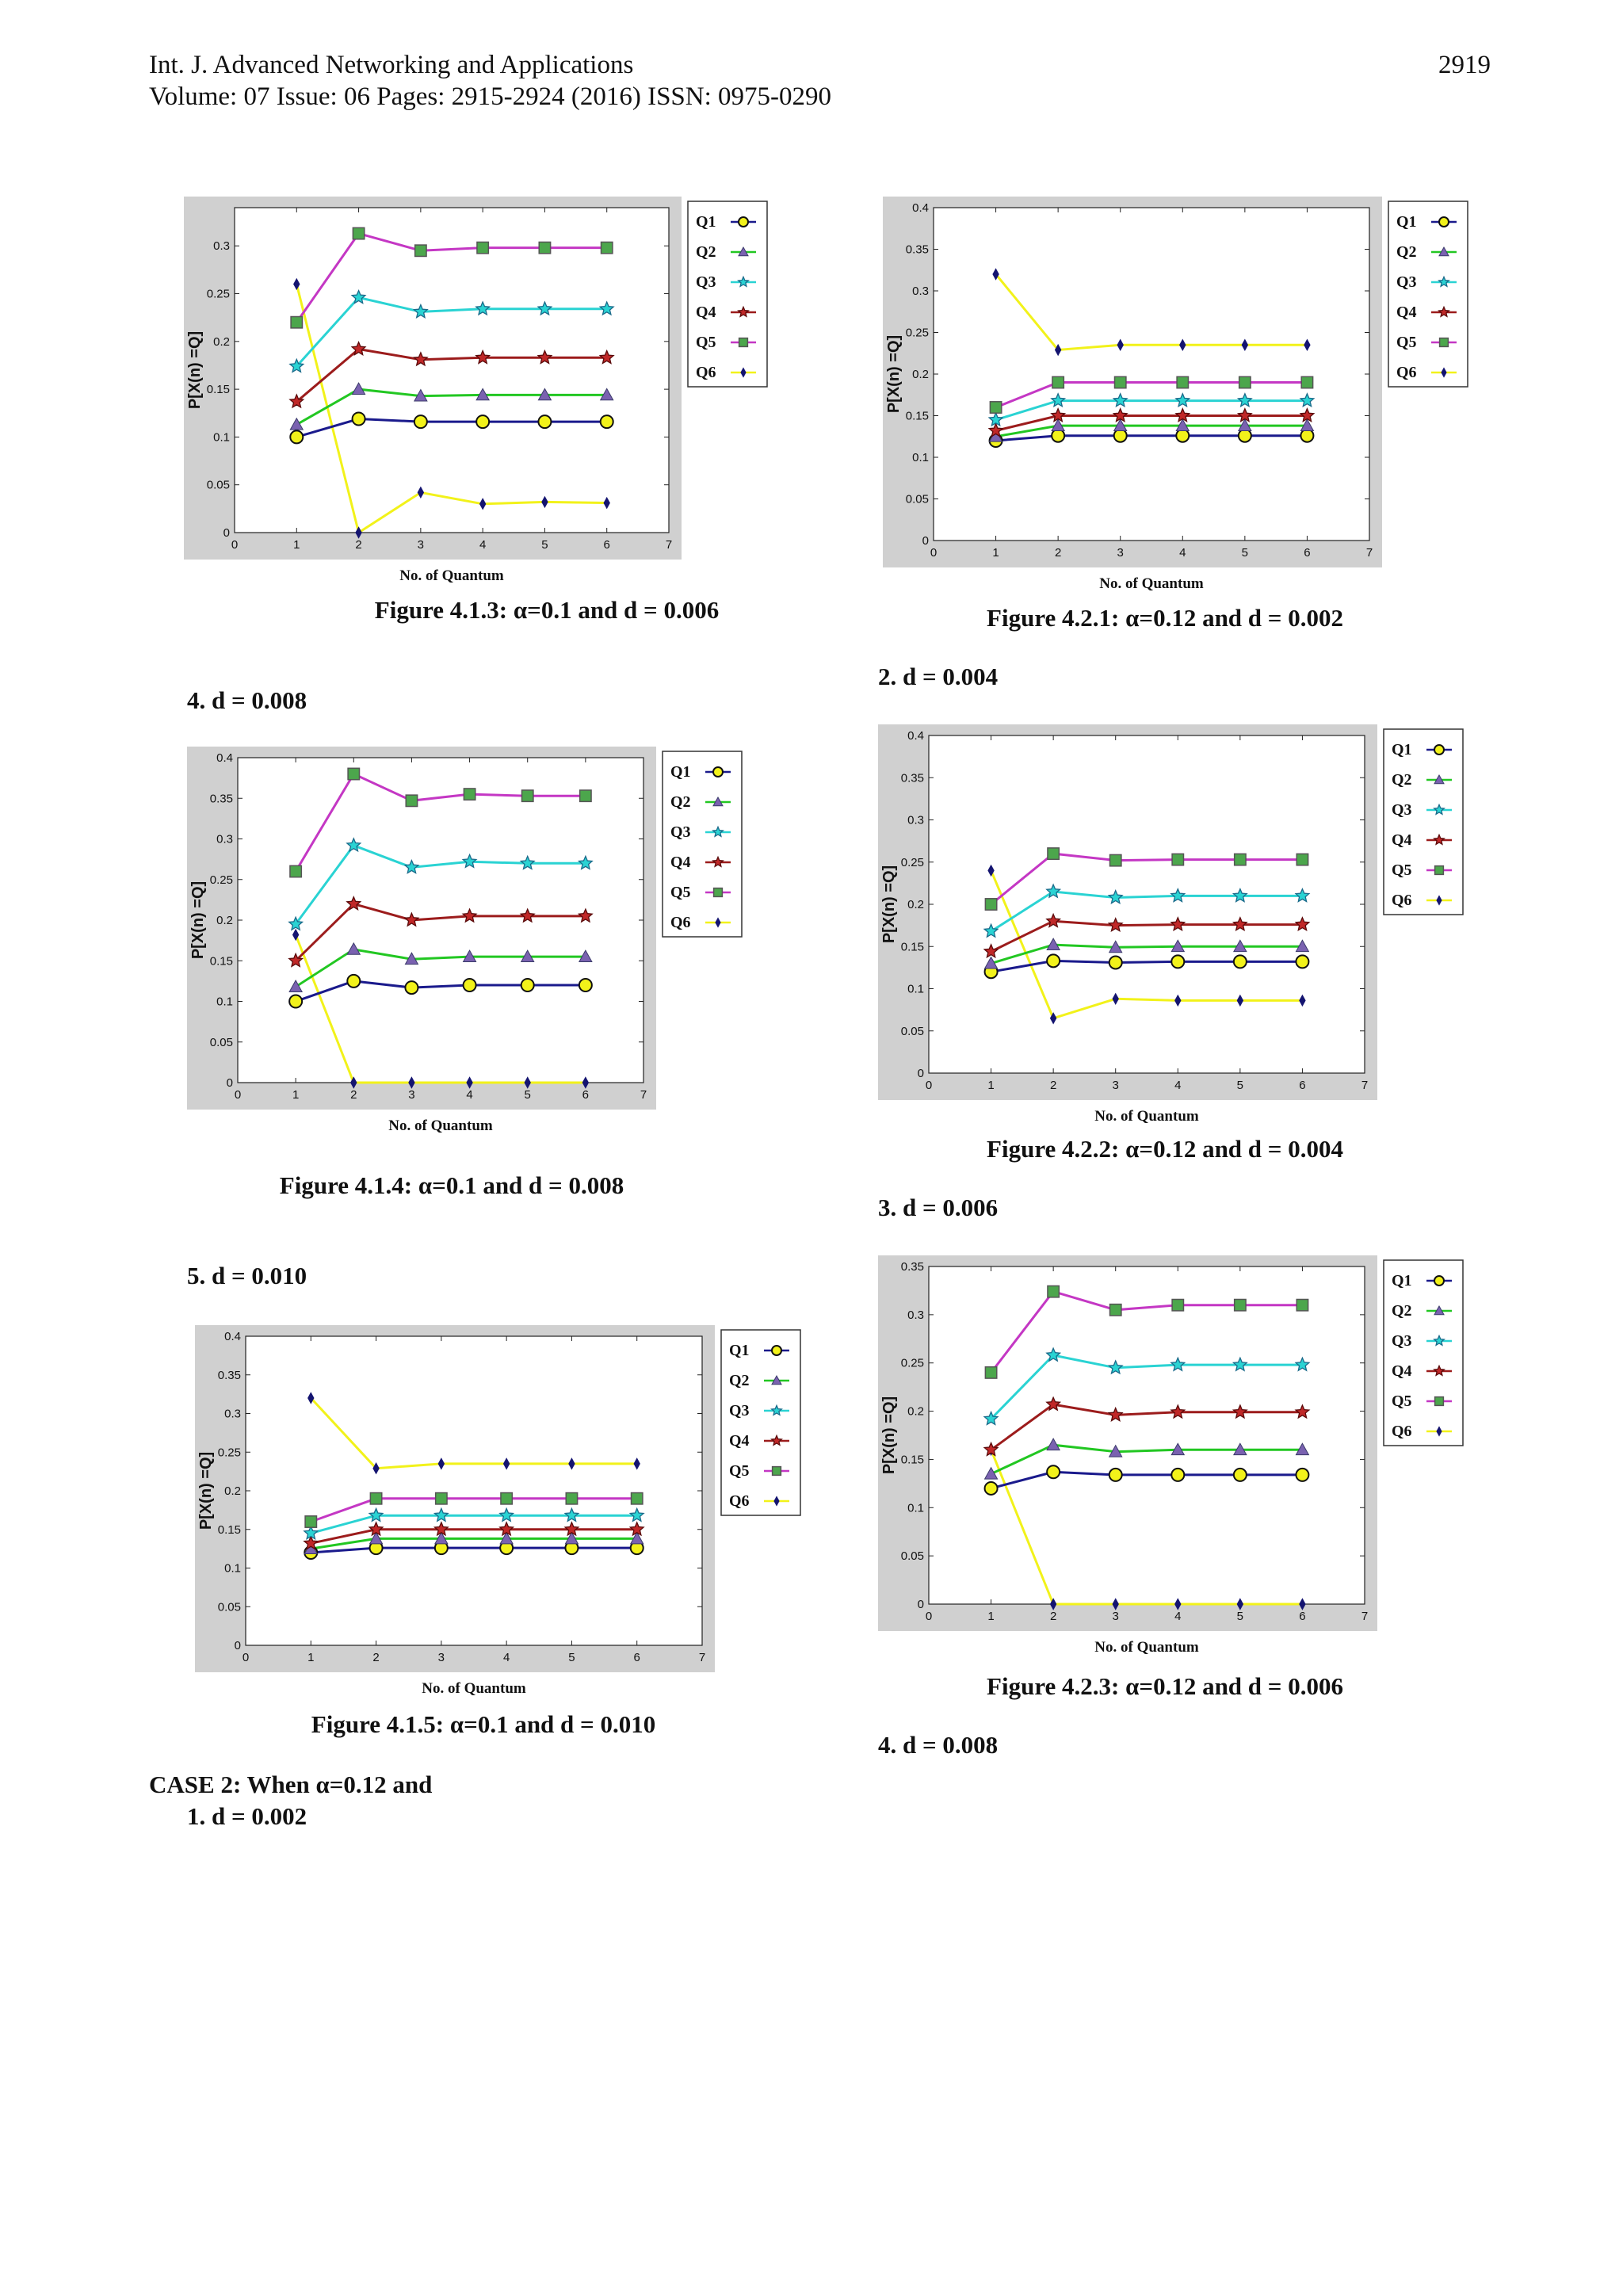 The width and height of the screenshot is (1623, 2296). Describe the element at coordinates (1443, 221) in the screenshot. I see `legend-marker-q1` at that location.